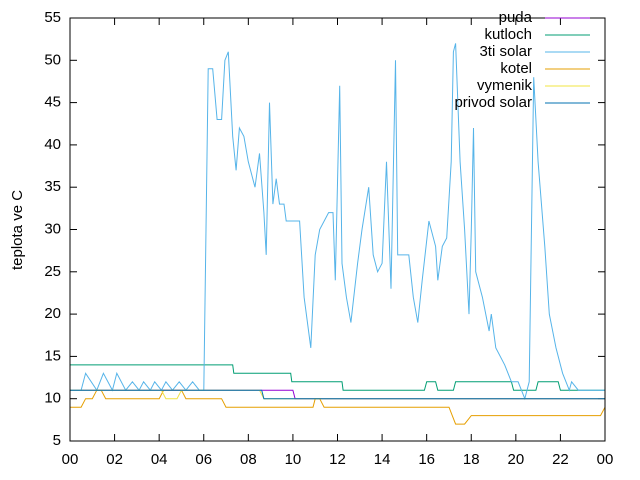 The height and width of the screenshot is (480, 640). What do you see at coordinates (426, 459) in the screenshot?
I see `x-tick-label: 16` at bounding box center [426, 459].